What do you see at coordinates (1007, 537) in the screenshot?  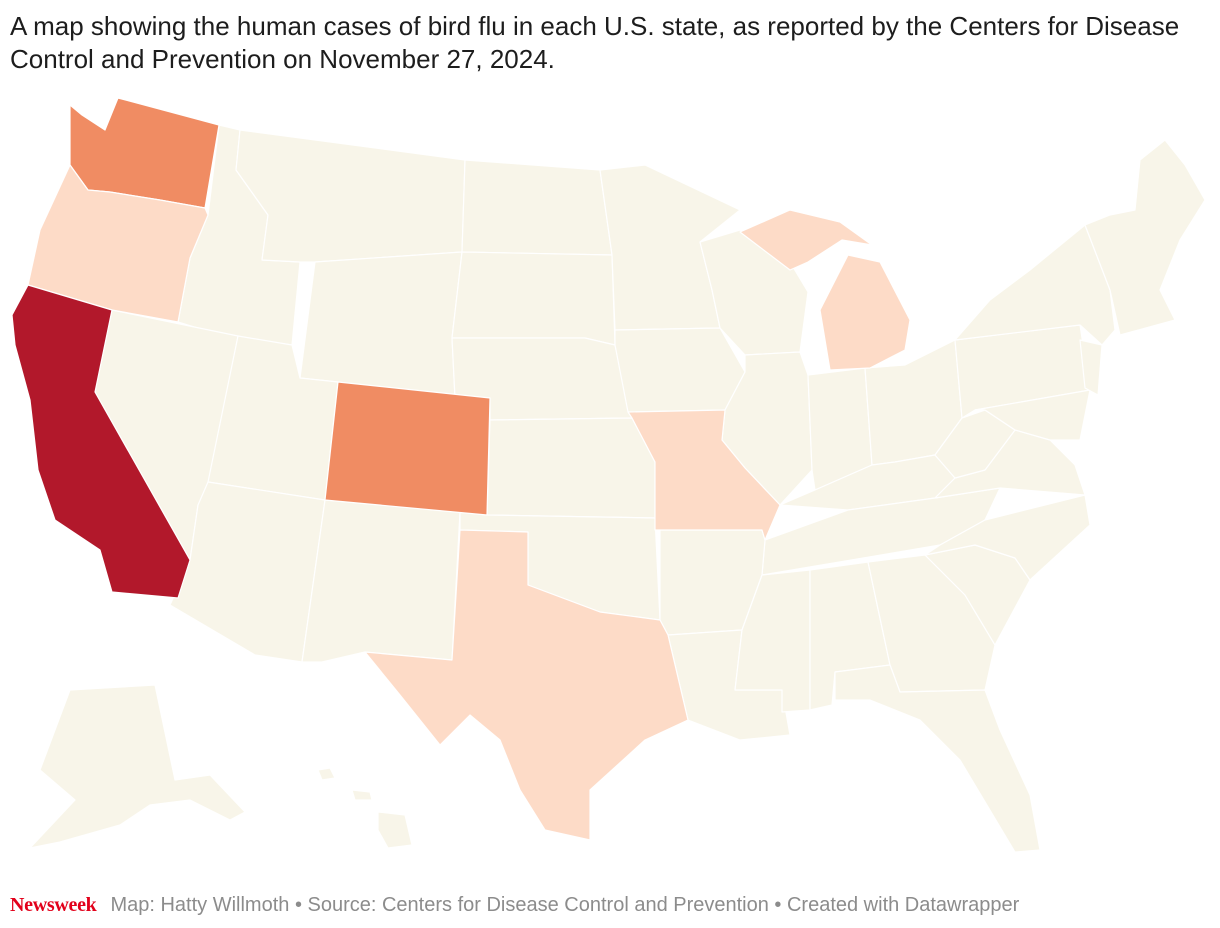 I see `state-north-carolina` at bounding box center [1007, 537].